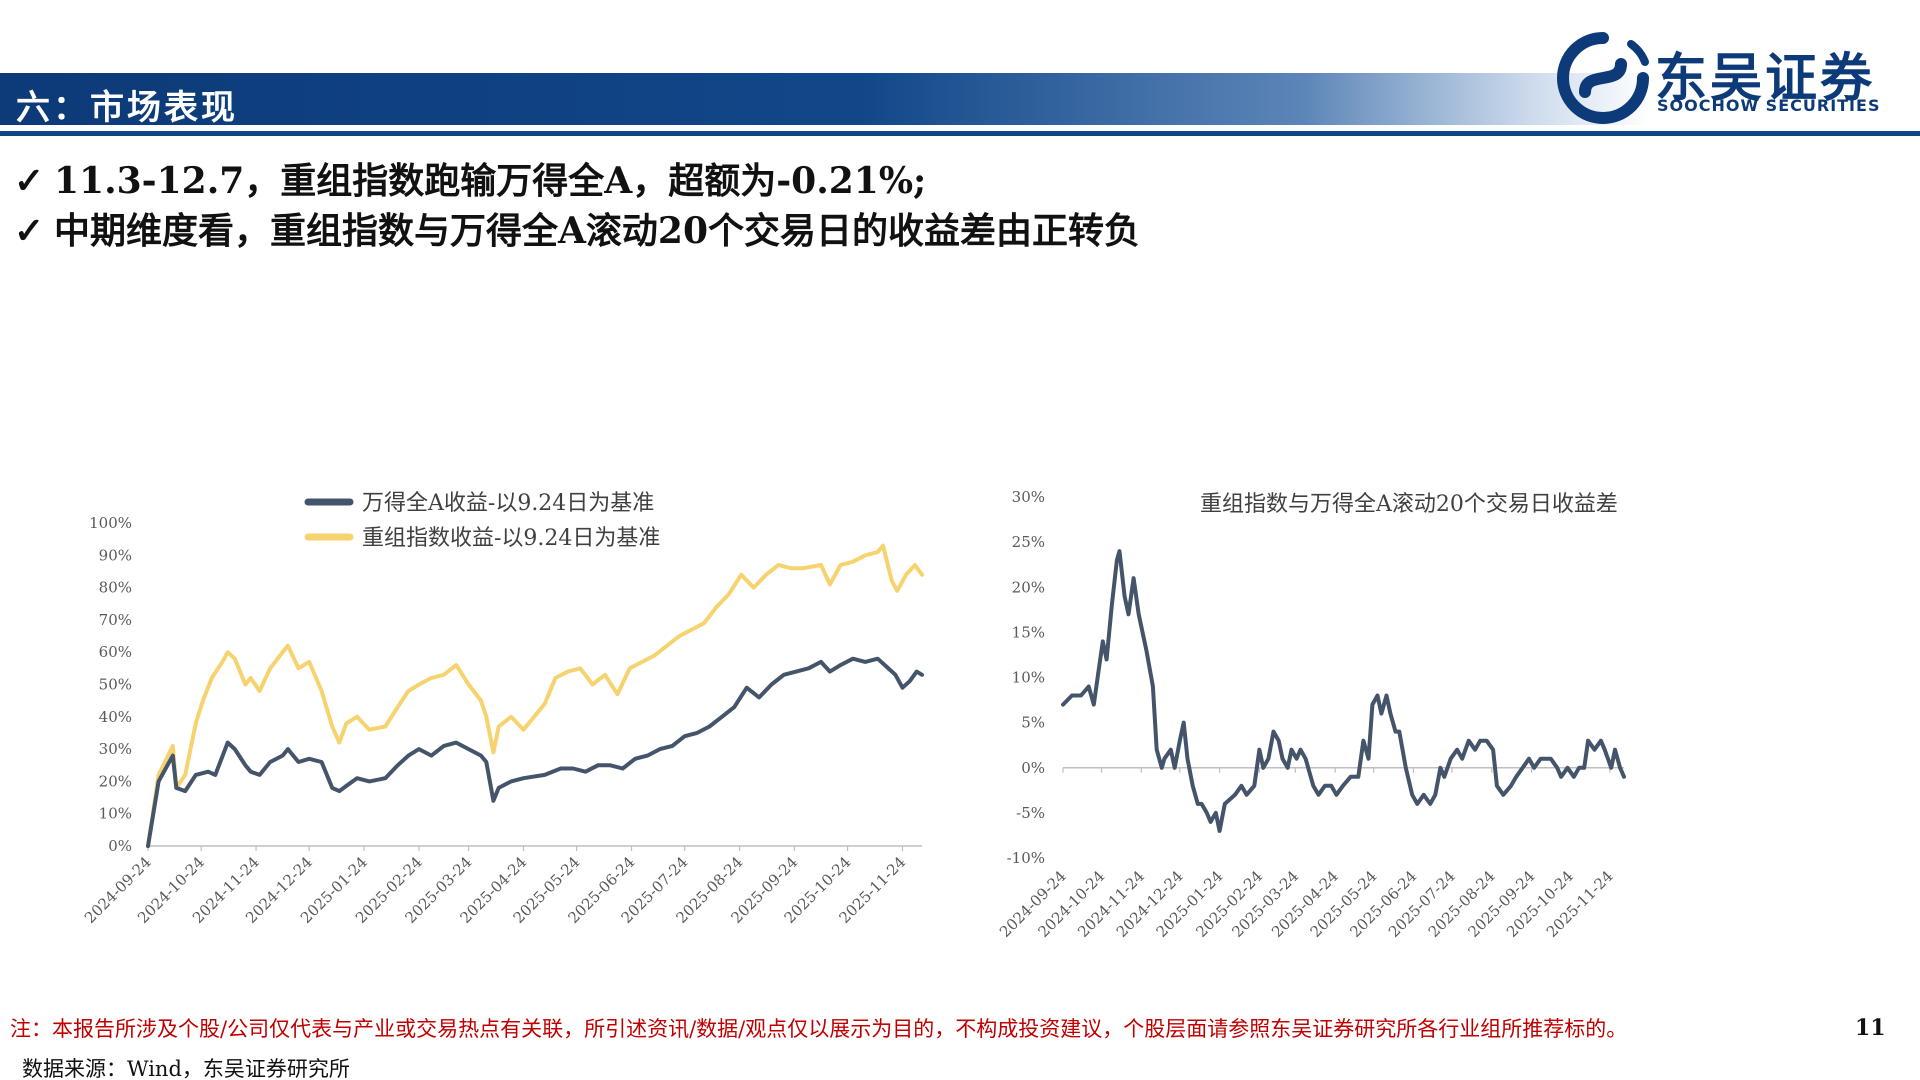  Describe the element at coordinates (115, 652) in the screenshot. I see `y-tick-label: 60%` at that location.